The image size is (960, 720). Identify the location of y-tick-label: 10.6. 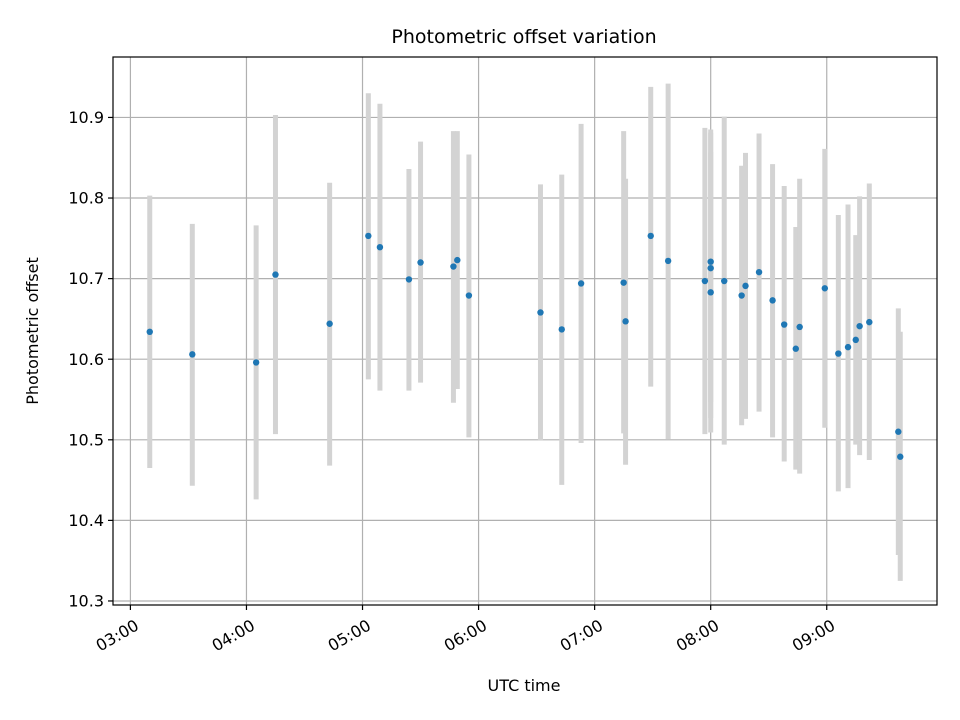
(86, 359).